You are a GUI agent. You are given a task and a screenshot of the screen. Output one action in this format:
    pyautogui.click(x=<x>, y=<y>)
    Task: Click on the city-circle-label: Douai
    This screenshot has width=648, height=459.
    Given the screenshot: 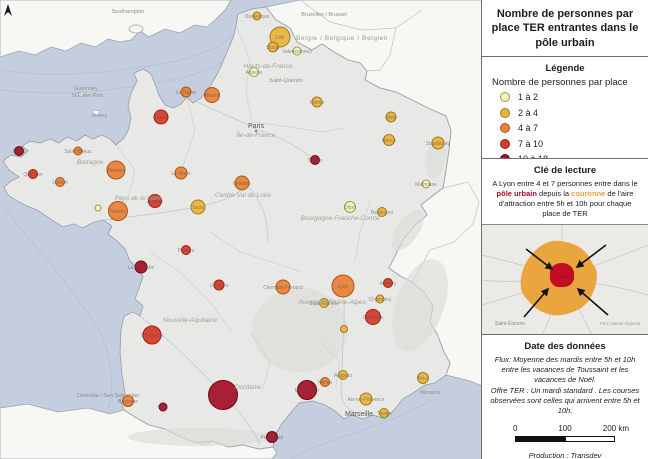 What is the action you would take?
    pyautogui.click(x=272, y=48)
    